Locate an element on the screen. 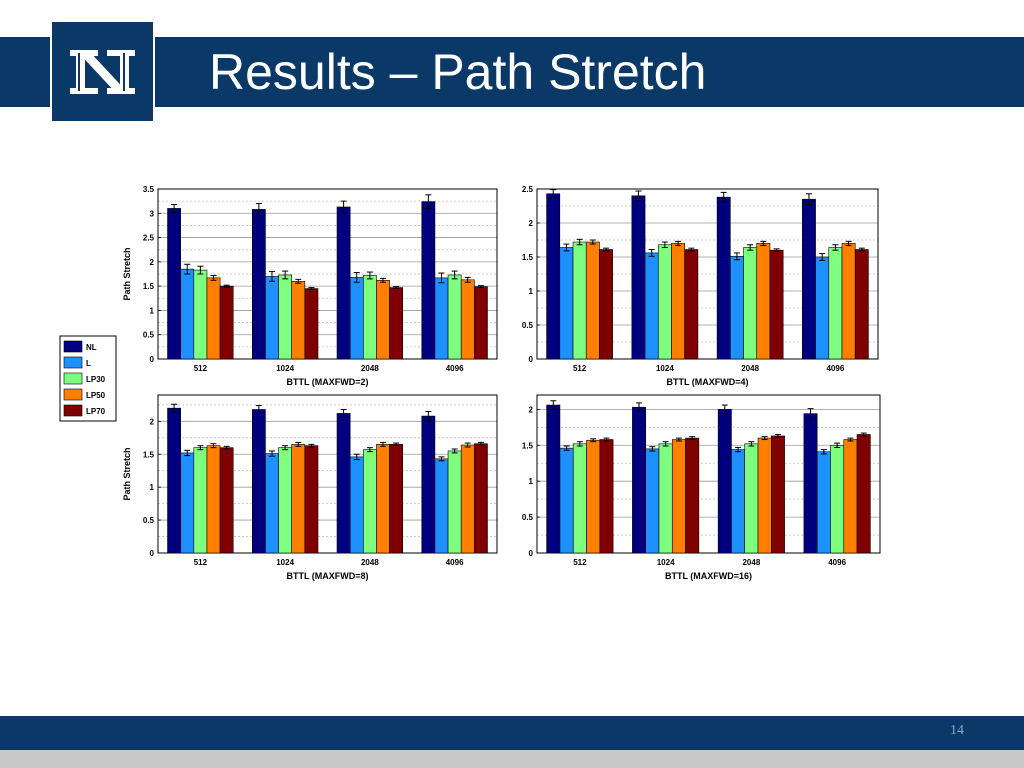  footer-band is located at coordinates (512, 733).